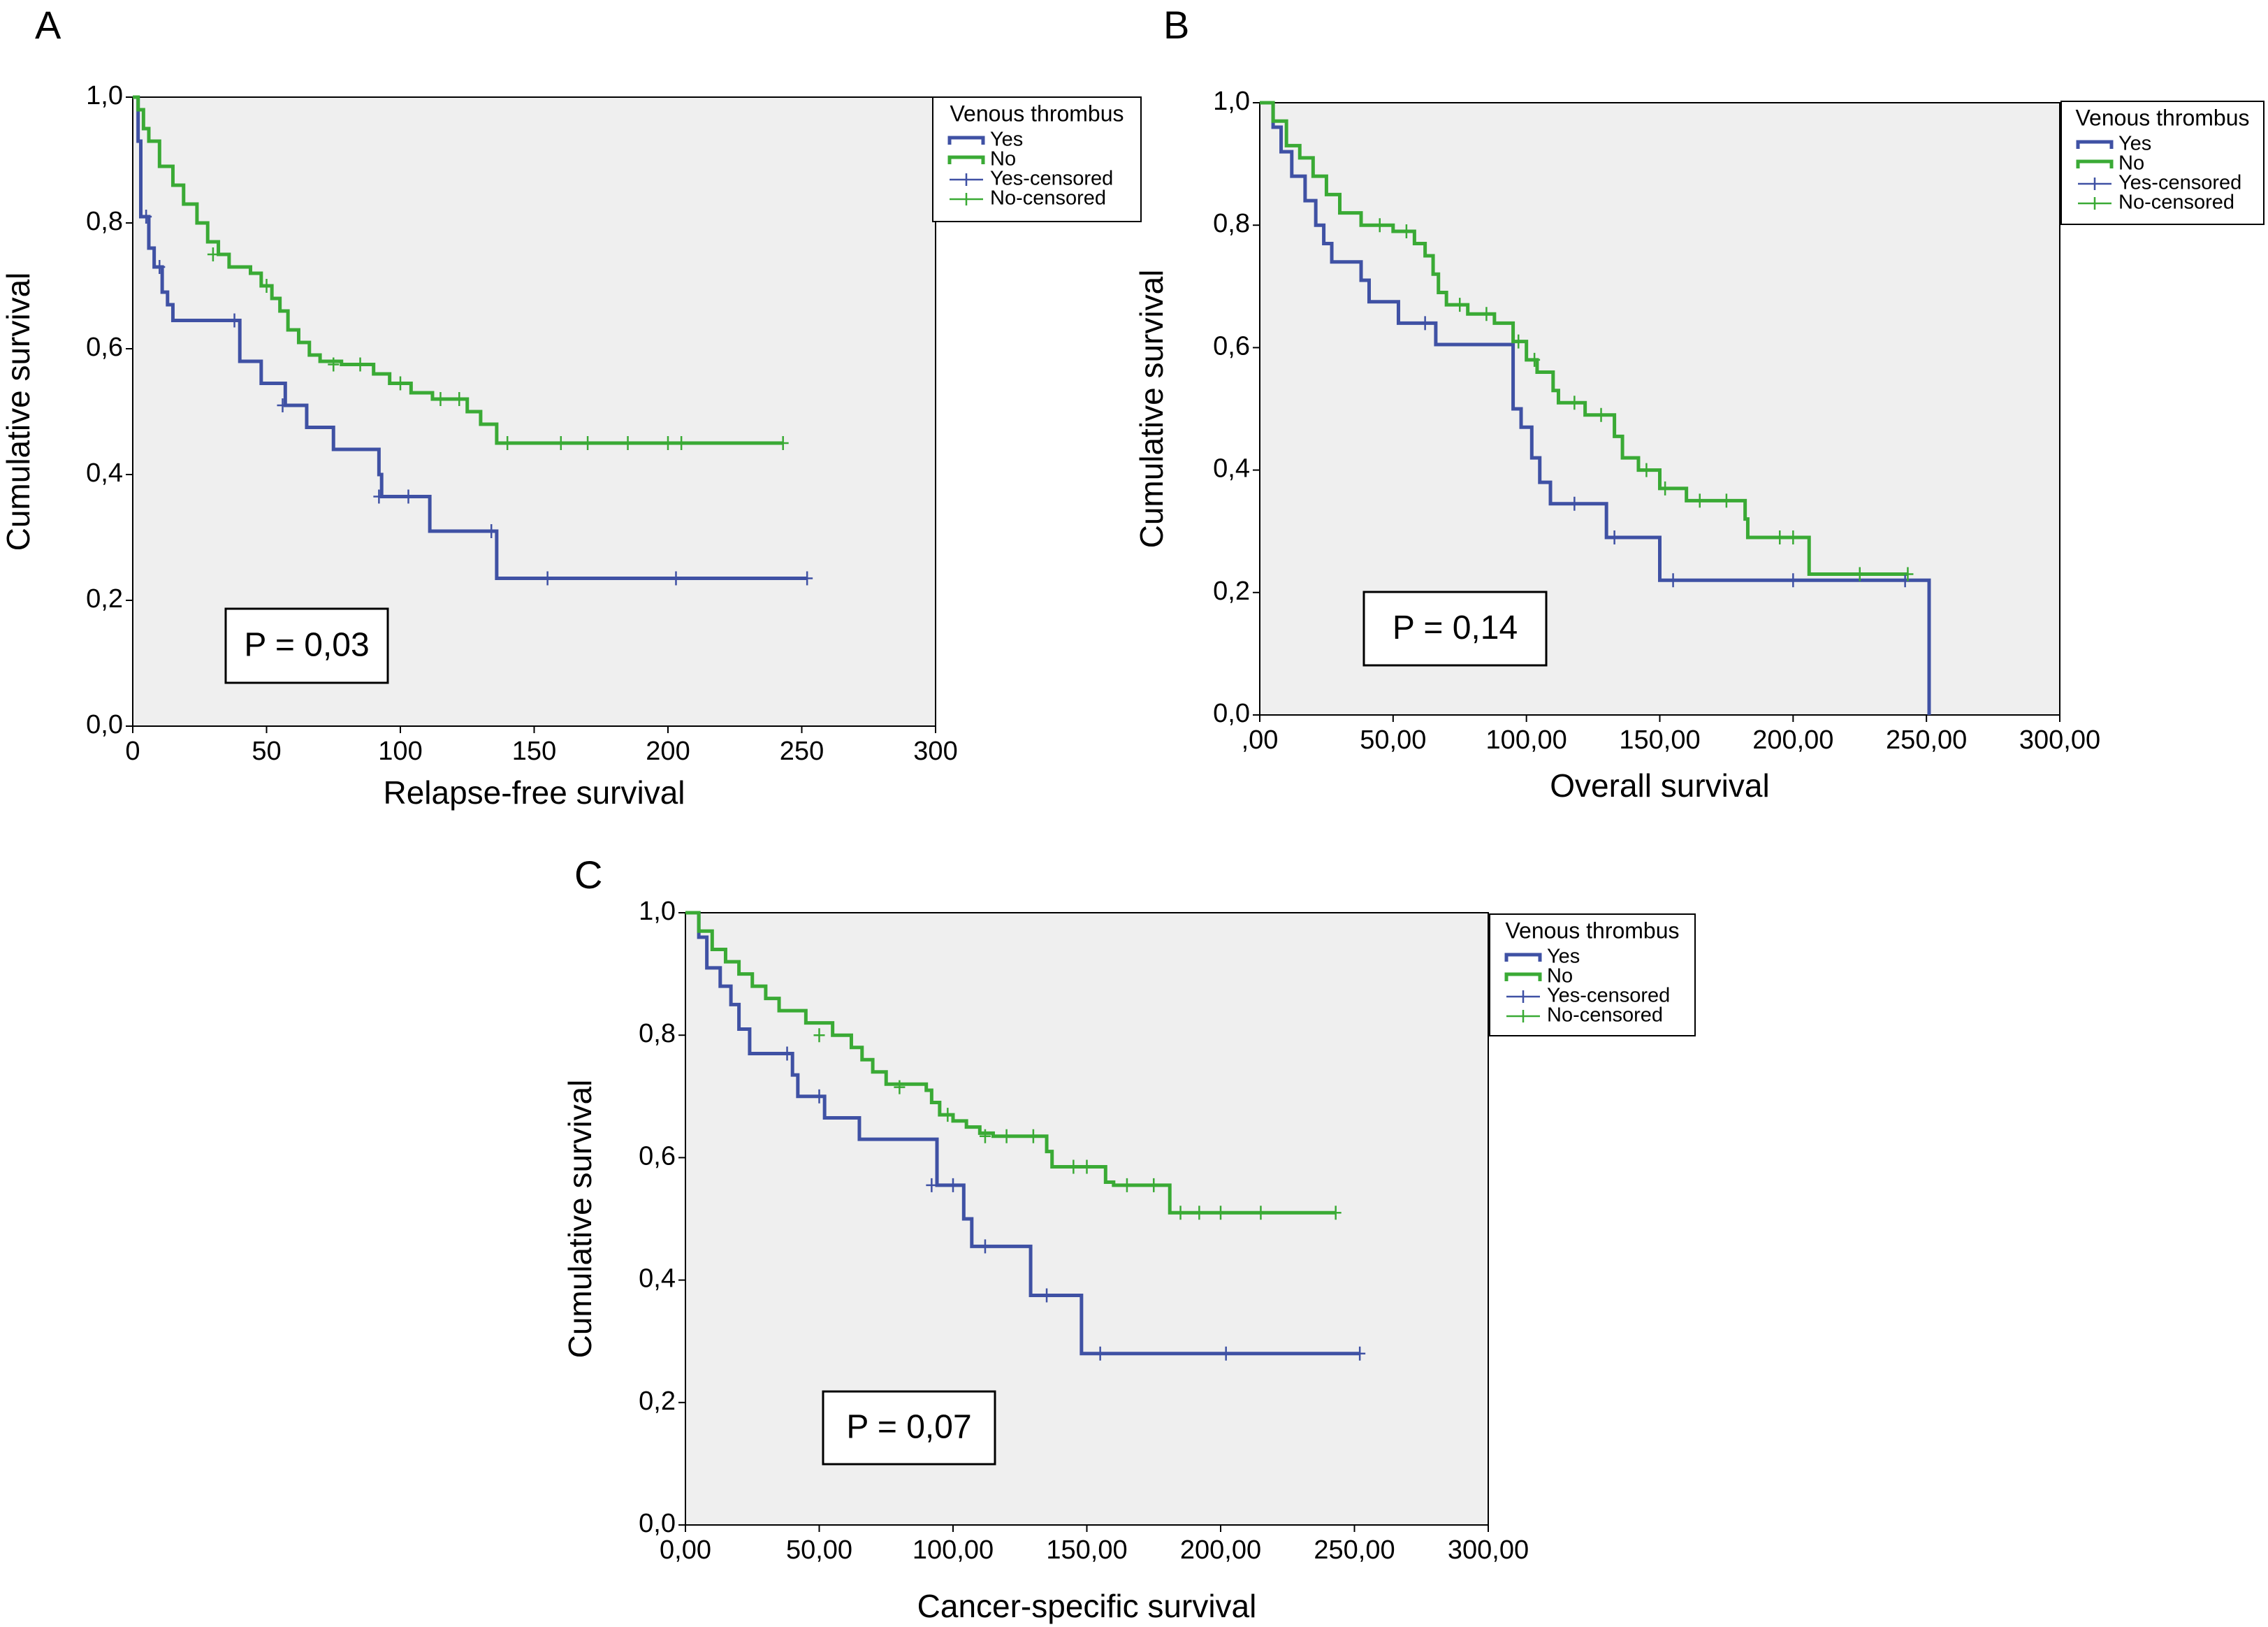 This screenshot has width=2268, height=1627. I want to click on x-tick-label: 250, so click(802, 751).